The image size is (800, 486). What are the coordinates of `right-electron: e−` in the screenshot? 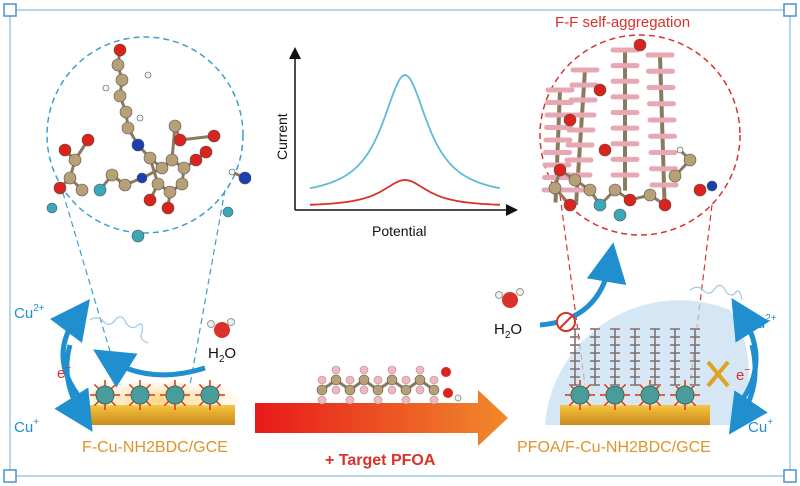 It's located at (743, 374).